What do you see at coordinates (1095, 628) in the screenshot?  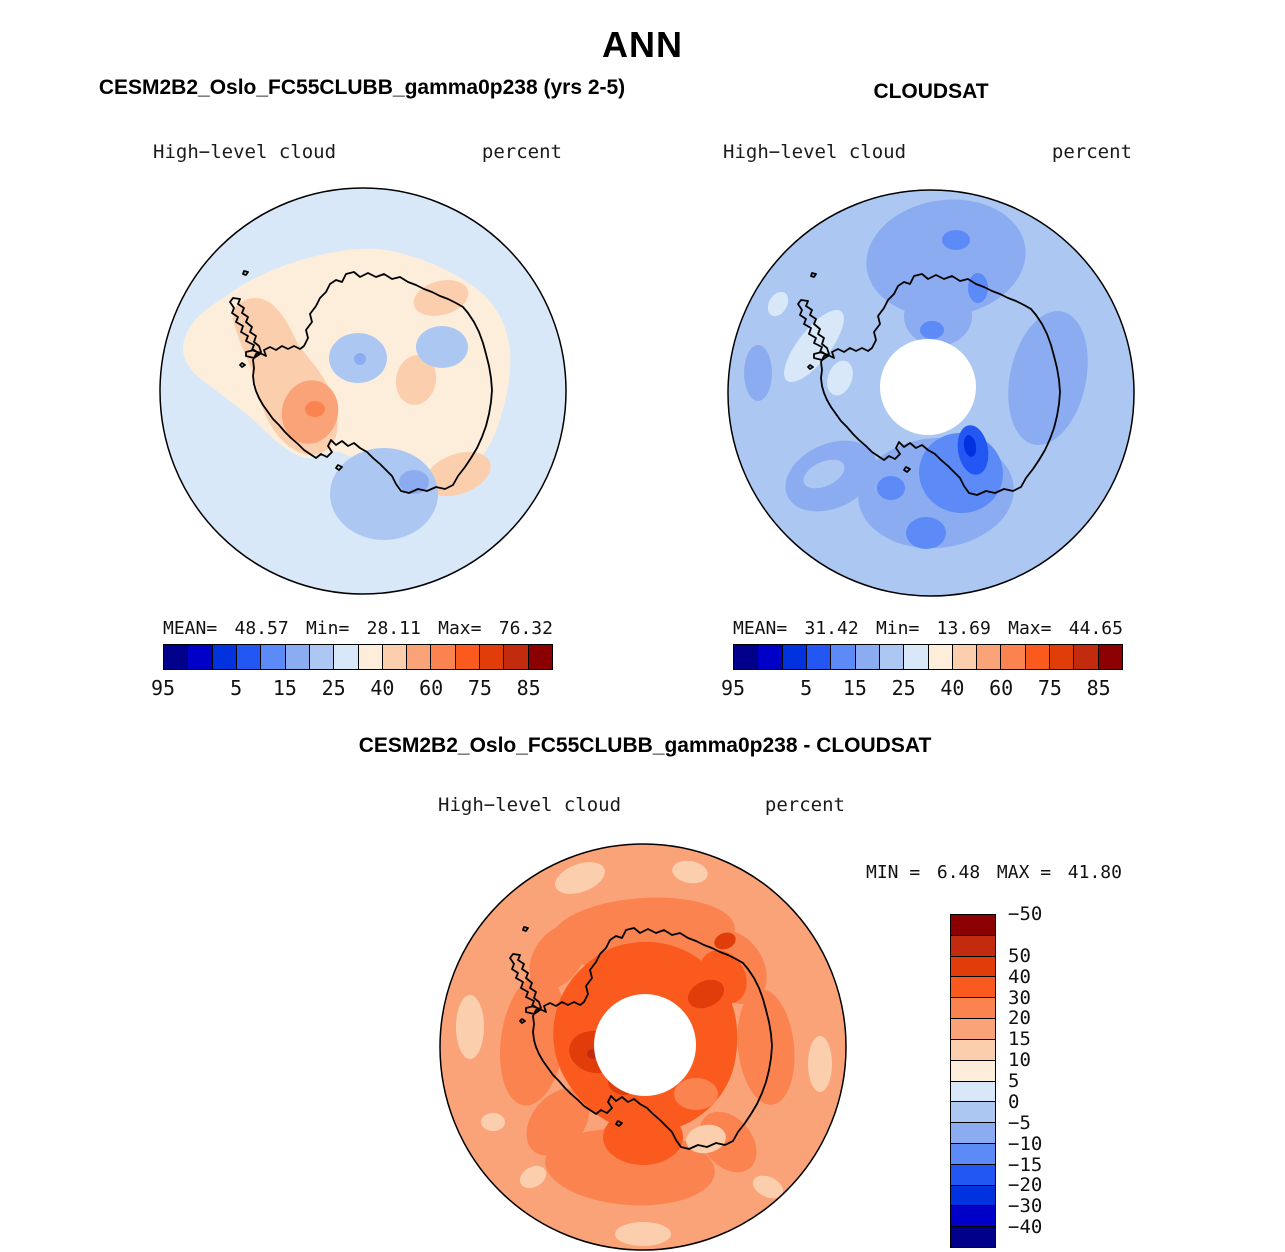 I see `max-value: 44.65` at bounding box center [1095, 628].